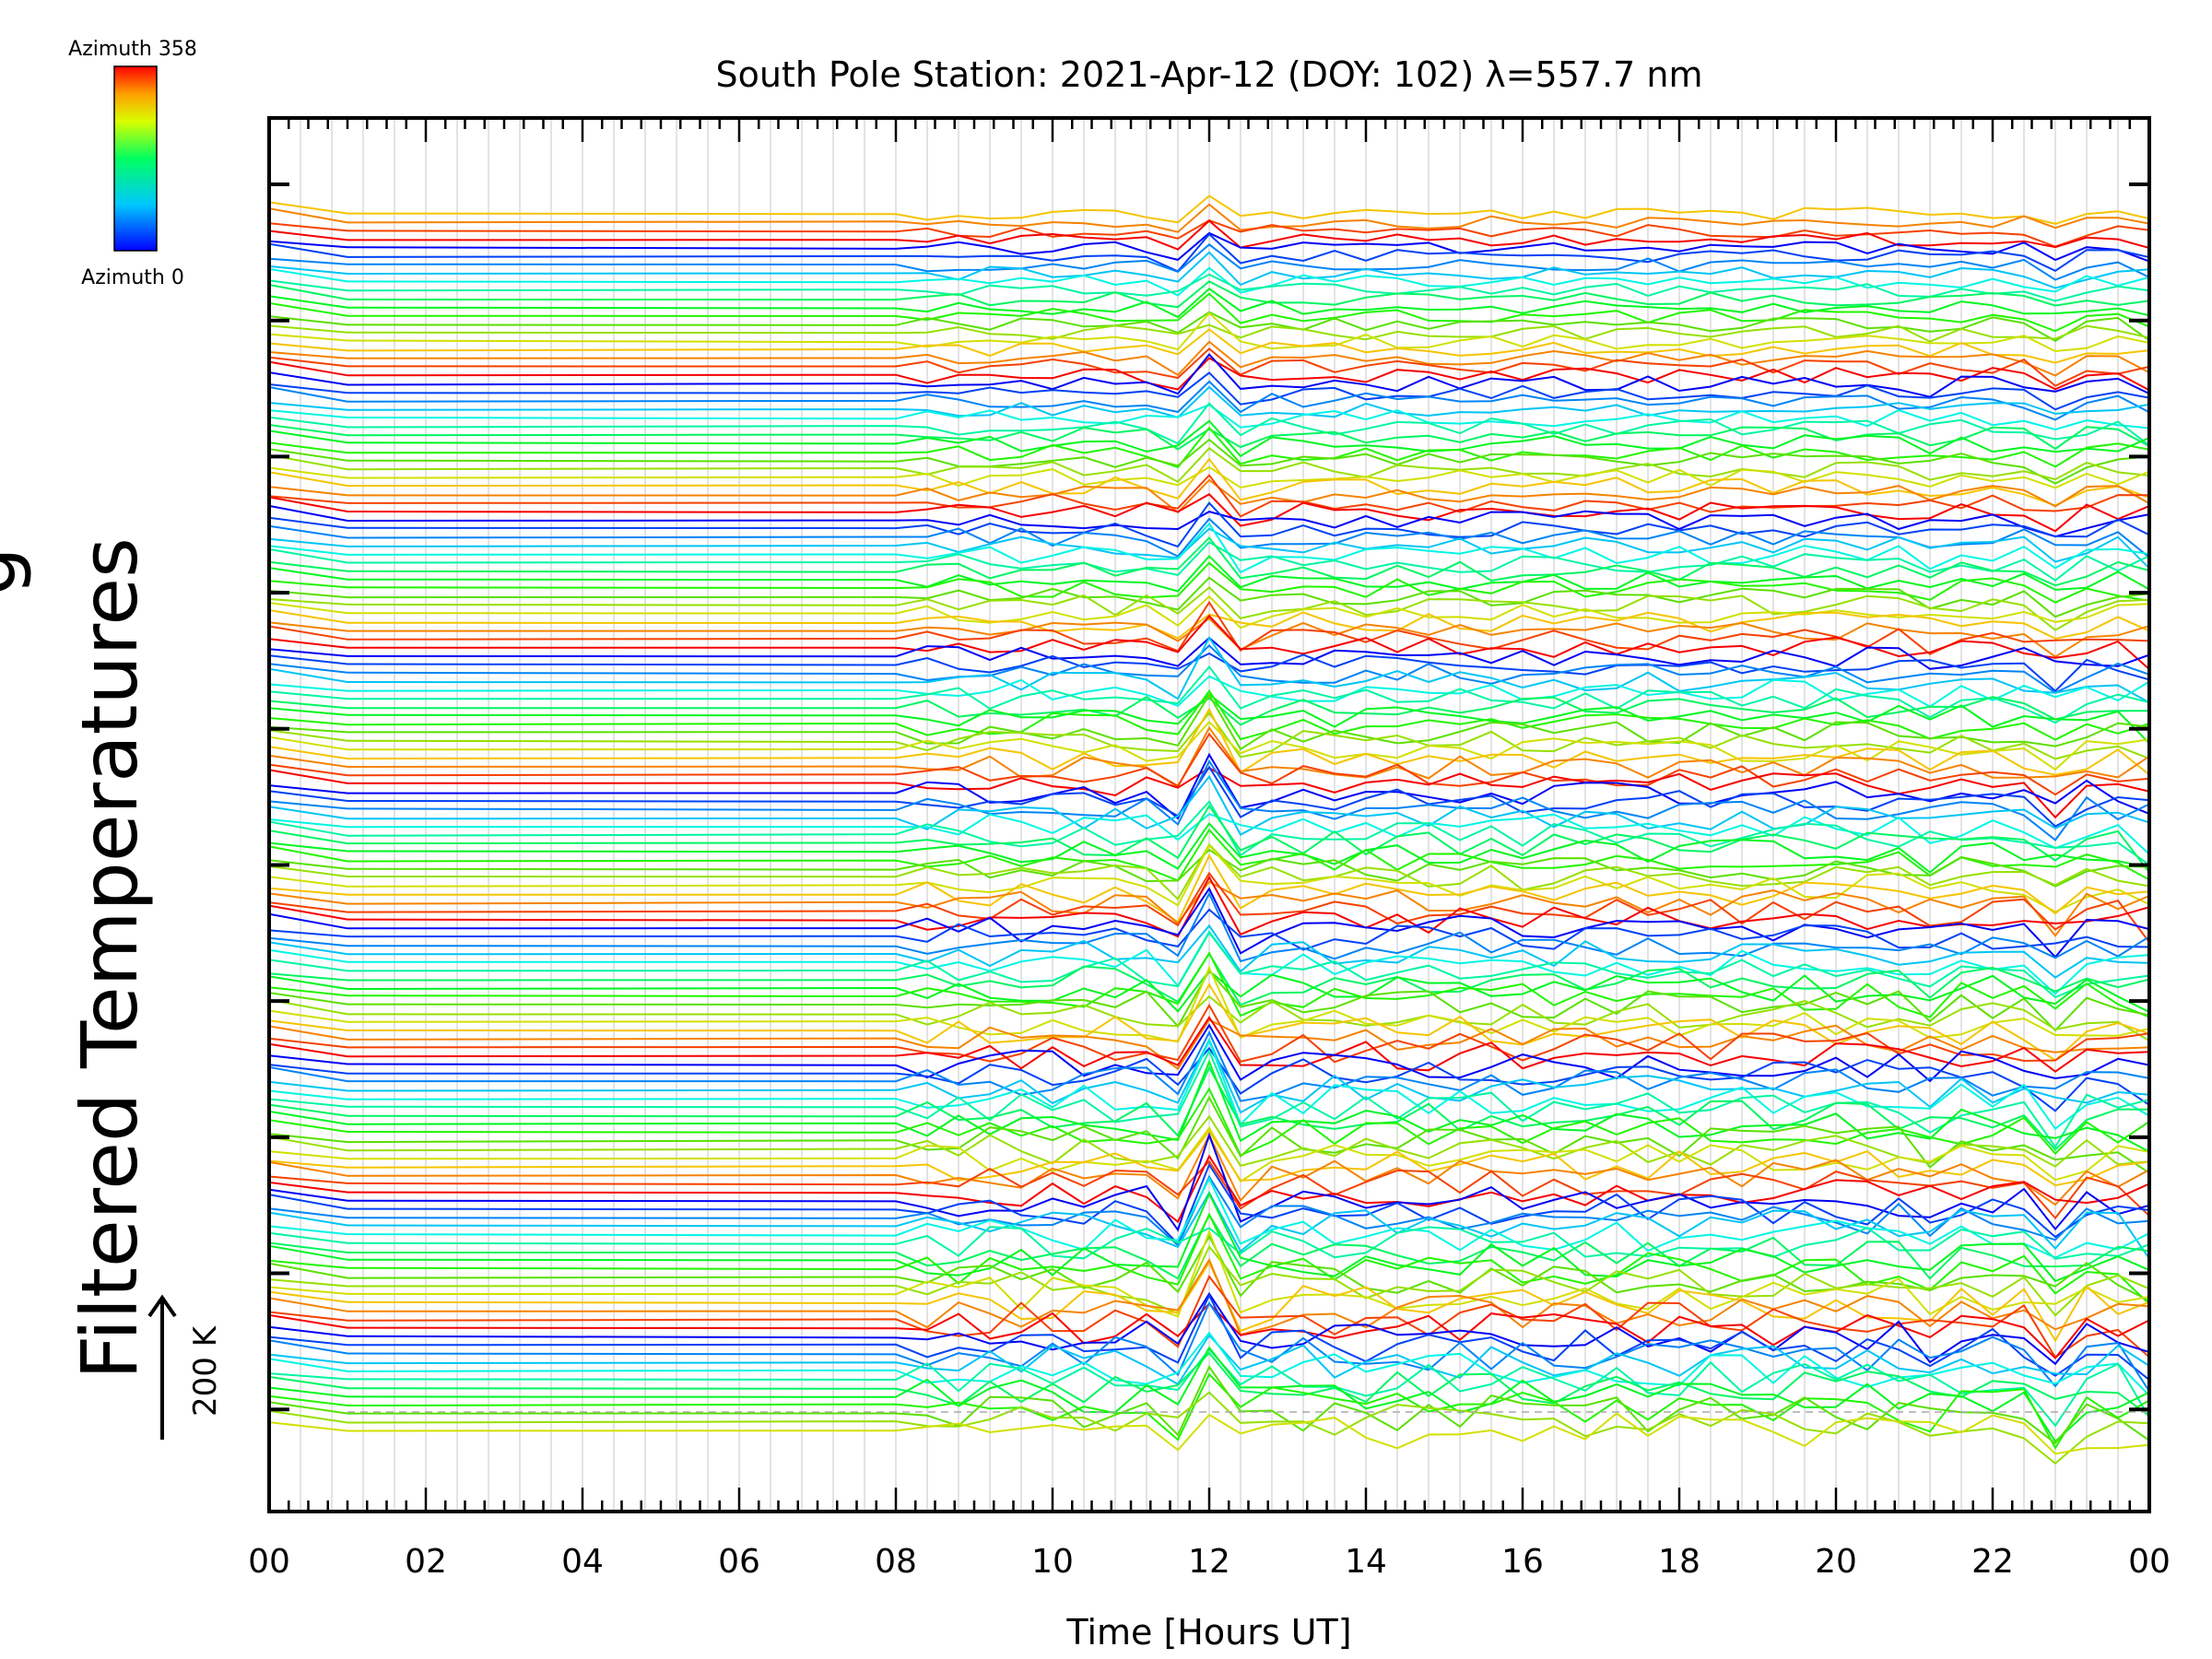 Image resolution: width=2212 pixels, height=1659 pixels. What do you see at coordinates (739, 1562) in the screenshot?
I see `x-tick-label: 06` at bounding box center [739, 1562].